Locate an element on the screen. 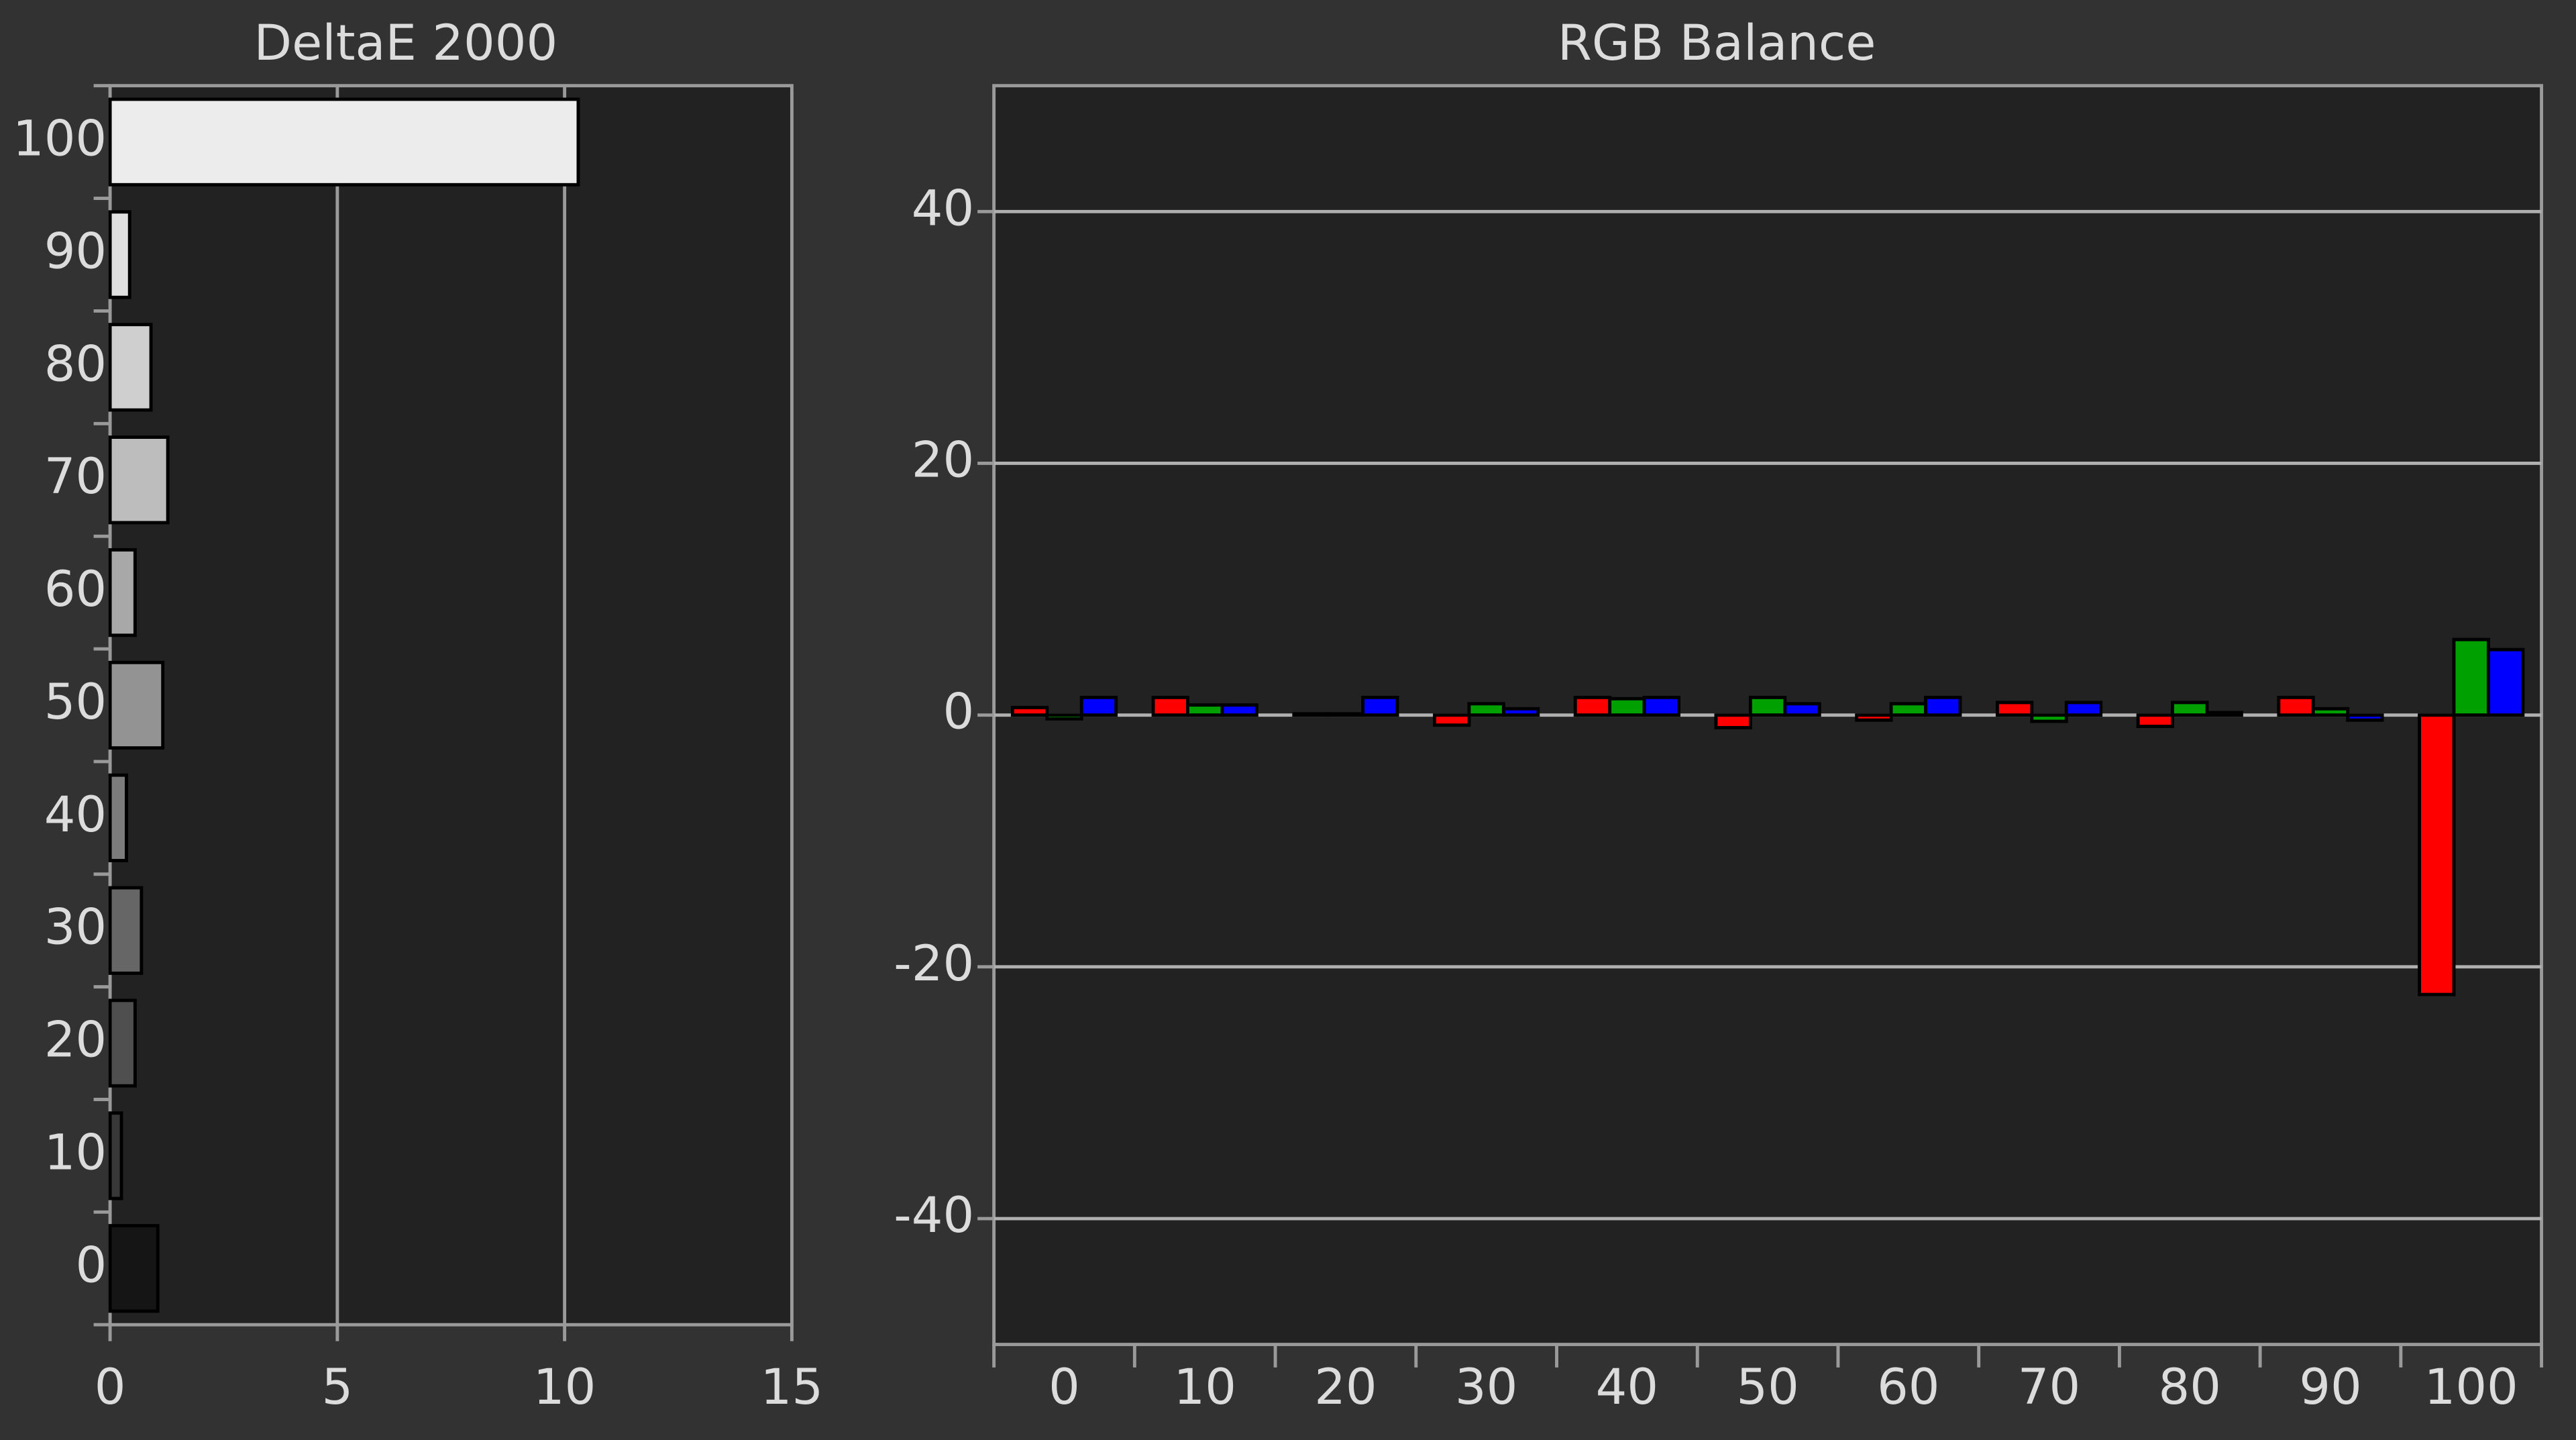 The height and width of the screenshot is (1440, 2576). x-tick-label: 70 is located at coordinates (2049, 1387).